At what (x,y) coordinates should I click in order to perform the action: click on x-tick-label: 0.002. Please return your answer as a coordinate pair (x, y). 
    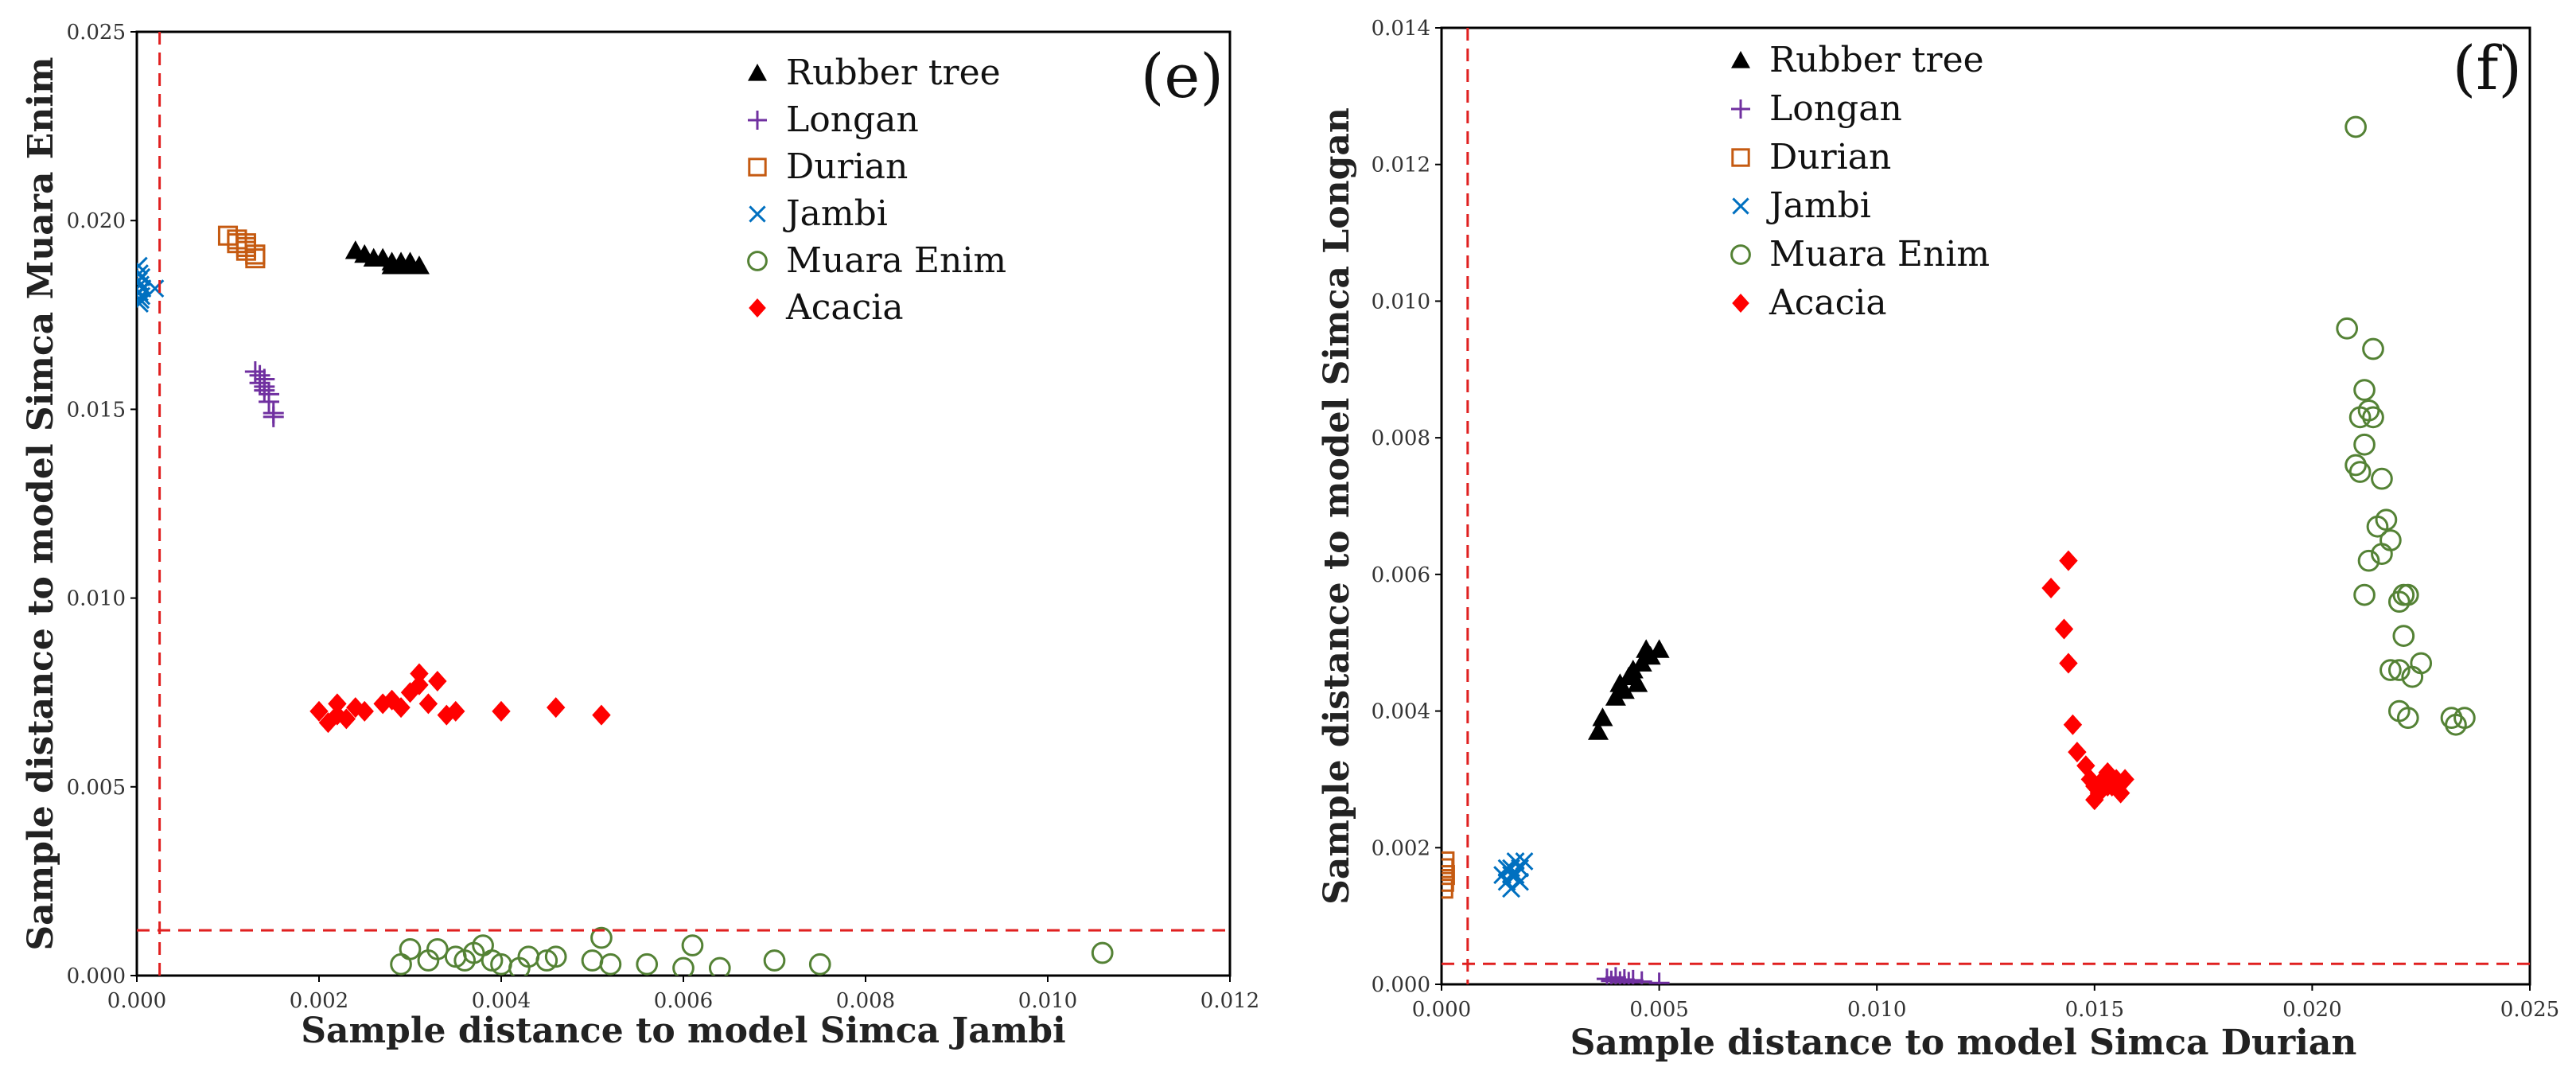
    Looking at the image, I should click on (319, 1001).